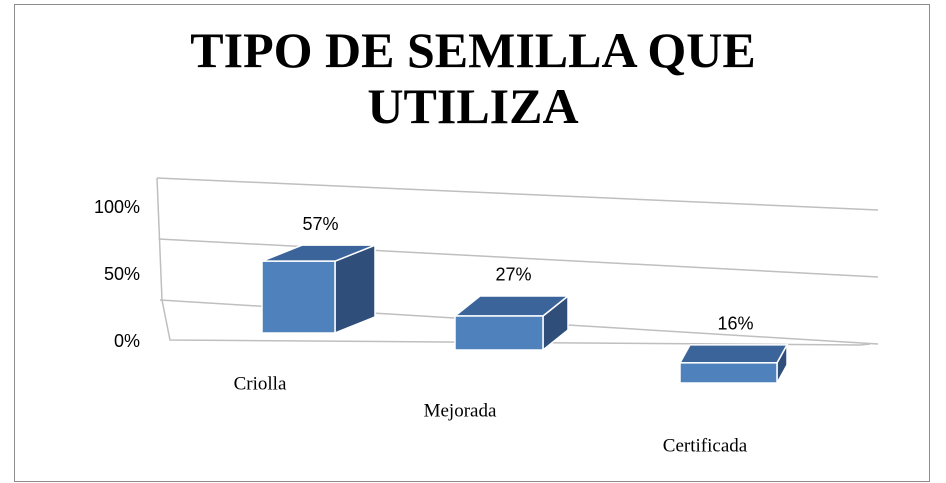 The width and height of the screenshot is (946, 483). What do you see at coordinates (320, 224) in the screenshot?
I see `value-label: 57%` at bounding box center [320, 224].